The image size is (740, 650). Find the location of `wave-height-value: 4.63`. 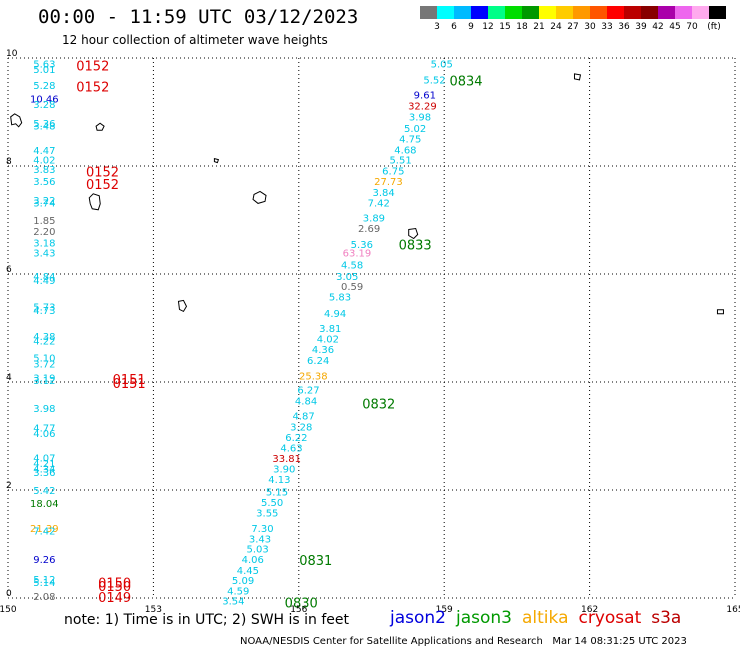

wave-height-value: 4.63 is located at coordinates (291, 448).